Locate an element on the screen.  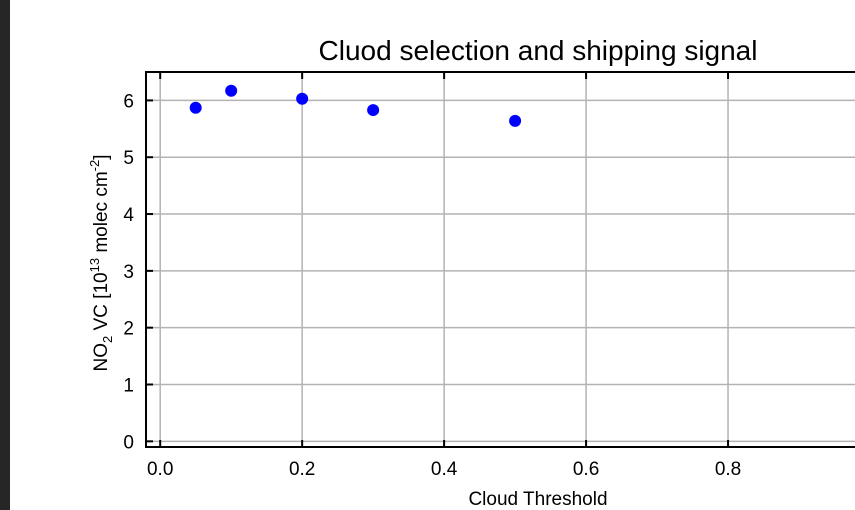
y-axis-label: NO2 VC [1013 molec cm-2] is located at coordinates (101, 263).